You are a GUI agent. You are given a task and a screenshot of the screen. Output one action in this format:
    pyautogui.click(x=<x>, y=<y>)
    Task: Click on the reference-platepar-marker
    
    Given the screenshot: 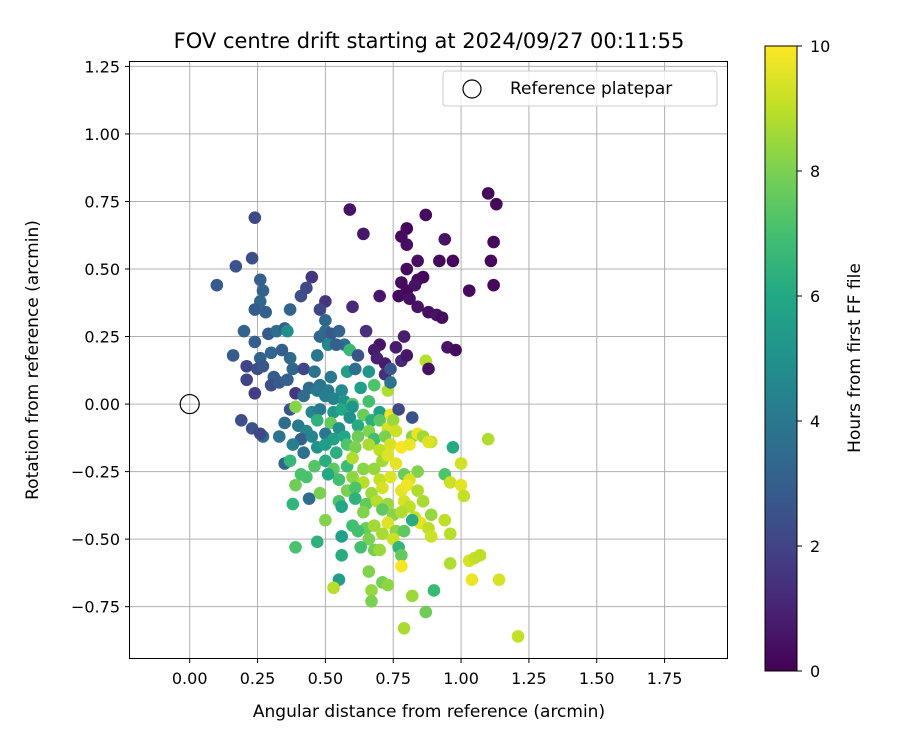 What is the action you would take?
    pyautogui.click(x=189, y=404)
    